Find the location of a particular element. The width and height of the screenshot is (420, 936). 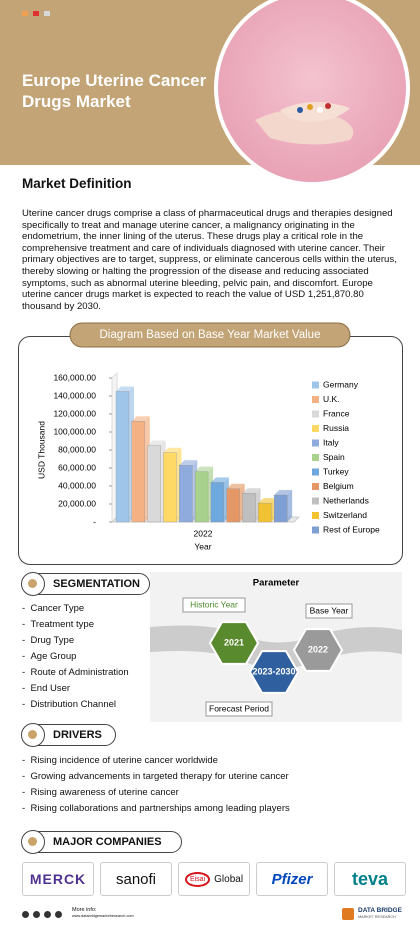

list-item: - Treatment type is located at coordinates (75, 625).